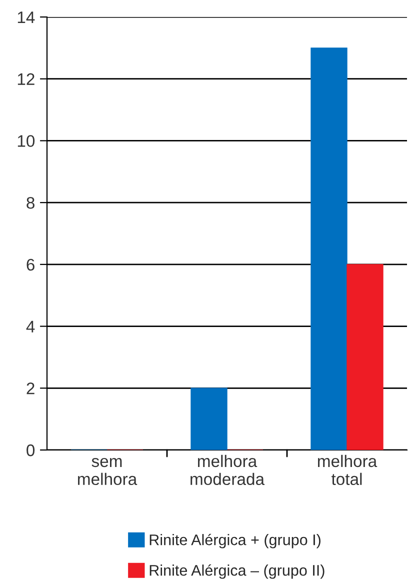  Describe the element at coordinates (108, 472) in the screenshot. I see `x-tick-label: sem melhora` at that location.